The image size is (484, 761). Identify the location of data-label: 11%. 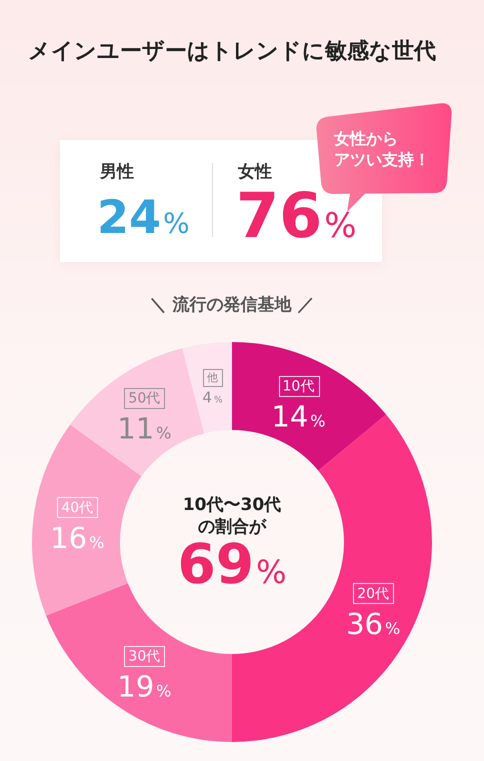
(144, 428).